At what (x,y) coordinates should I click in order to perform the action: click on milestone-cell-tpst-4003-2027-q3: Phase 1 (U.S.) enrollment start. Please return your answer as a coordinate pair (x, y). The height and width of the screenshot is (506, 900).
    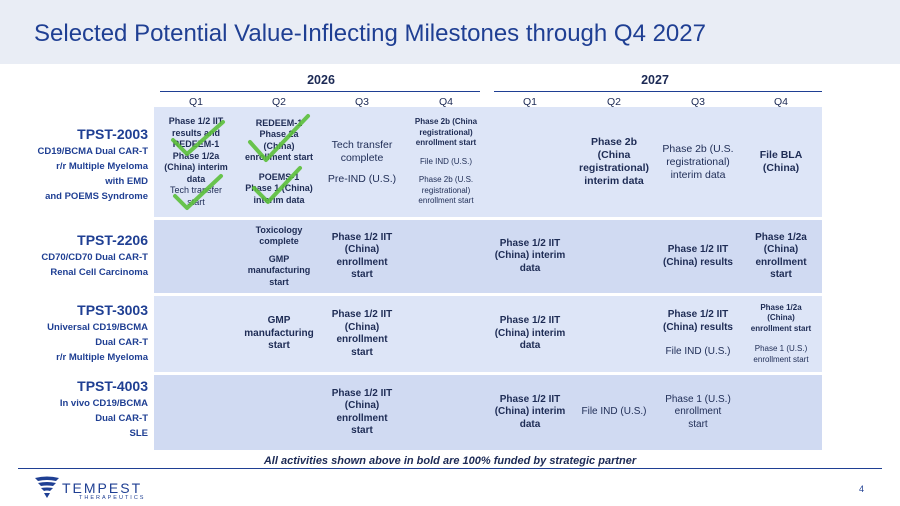
    Looking at the image, I should click on (698, 412).